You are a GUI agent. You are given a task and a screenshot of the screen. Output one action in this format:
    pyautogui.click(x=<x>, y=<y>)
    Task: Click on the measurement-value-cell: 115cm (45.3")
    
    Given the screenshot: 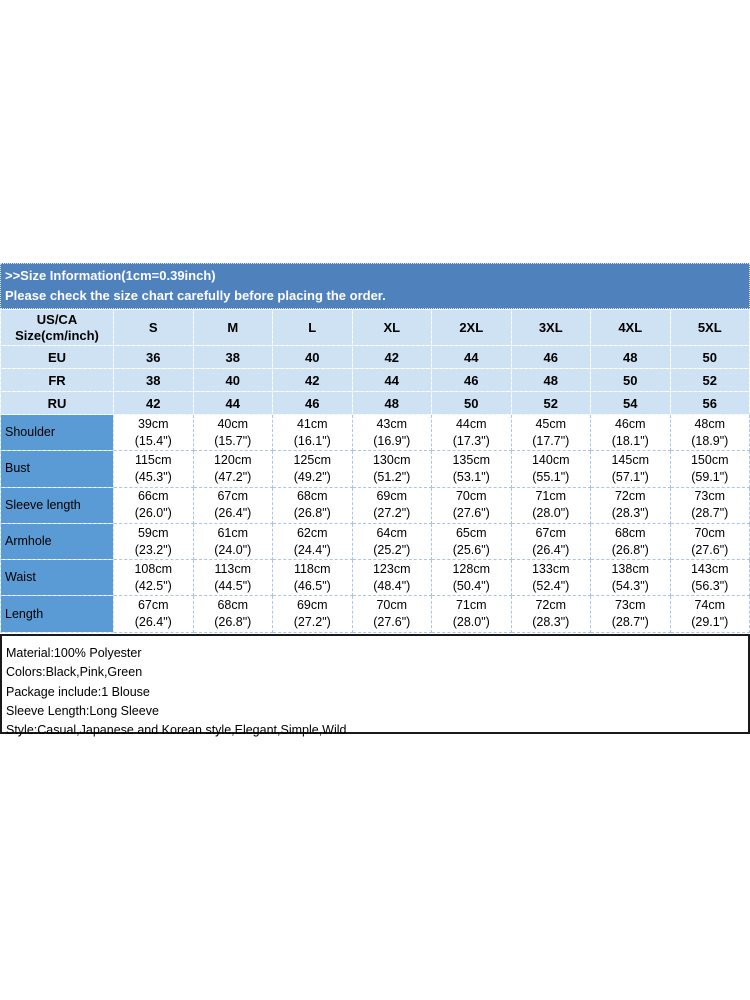 What is the action you would take?
    pyautogui.click(x=153, y=469)
    